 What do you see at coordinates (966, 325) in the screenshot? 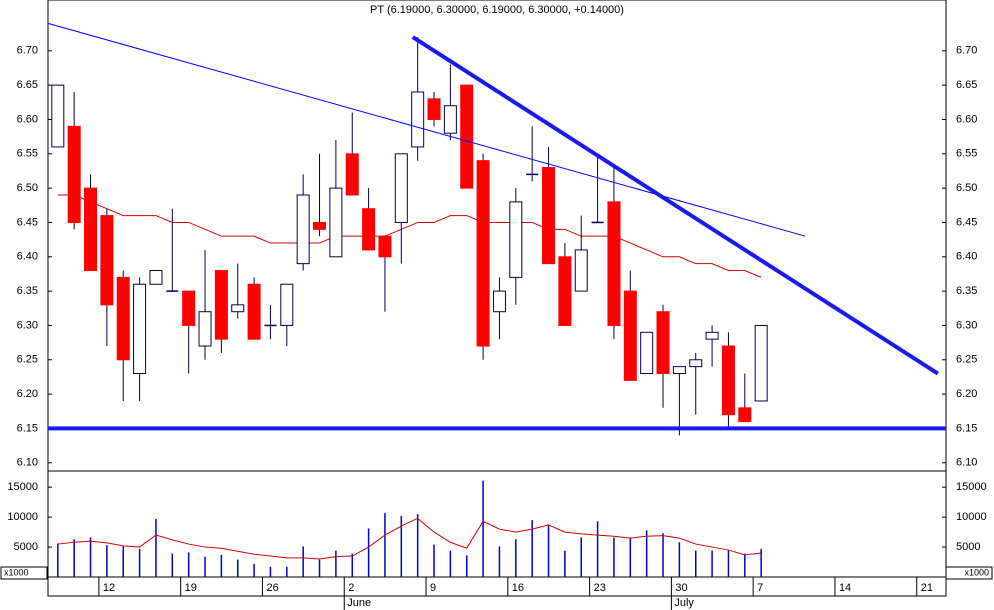
I see `y-tick-label-right: 6.30` at bounding box center [966, 325].